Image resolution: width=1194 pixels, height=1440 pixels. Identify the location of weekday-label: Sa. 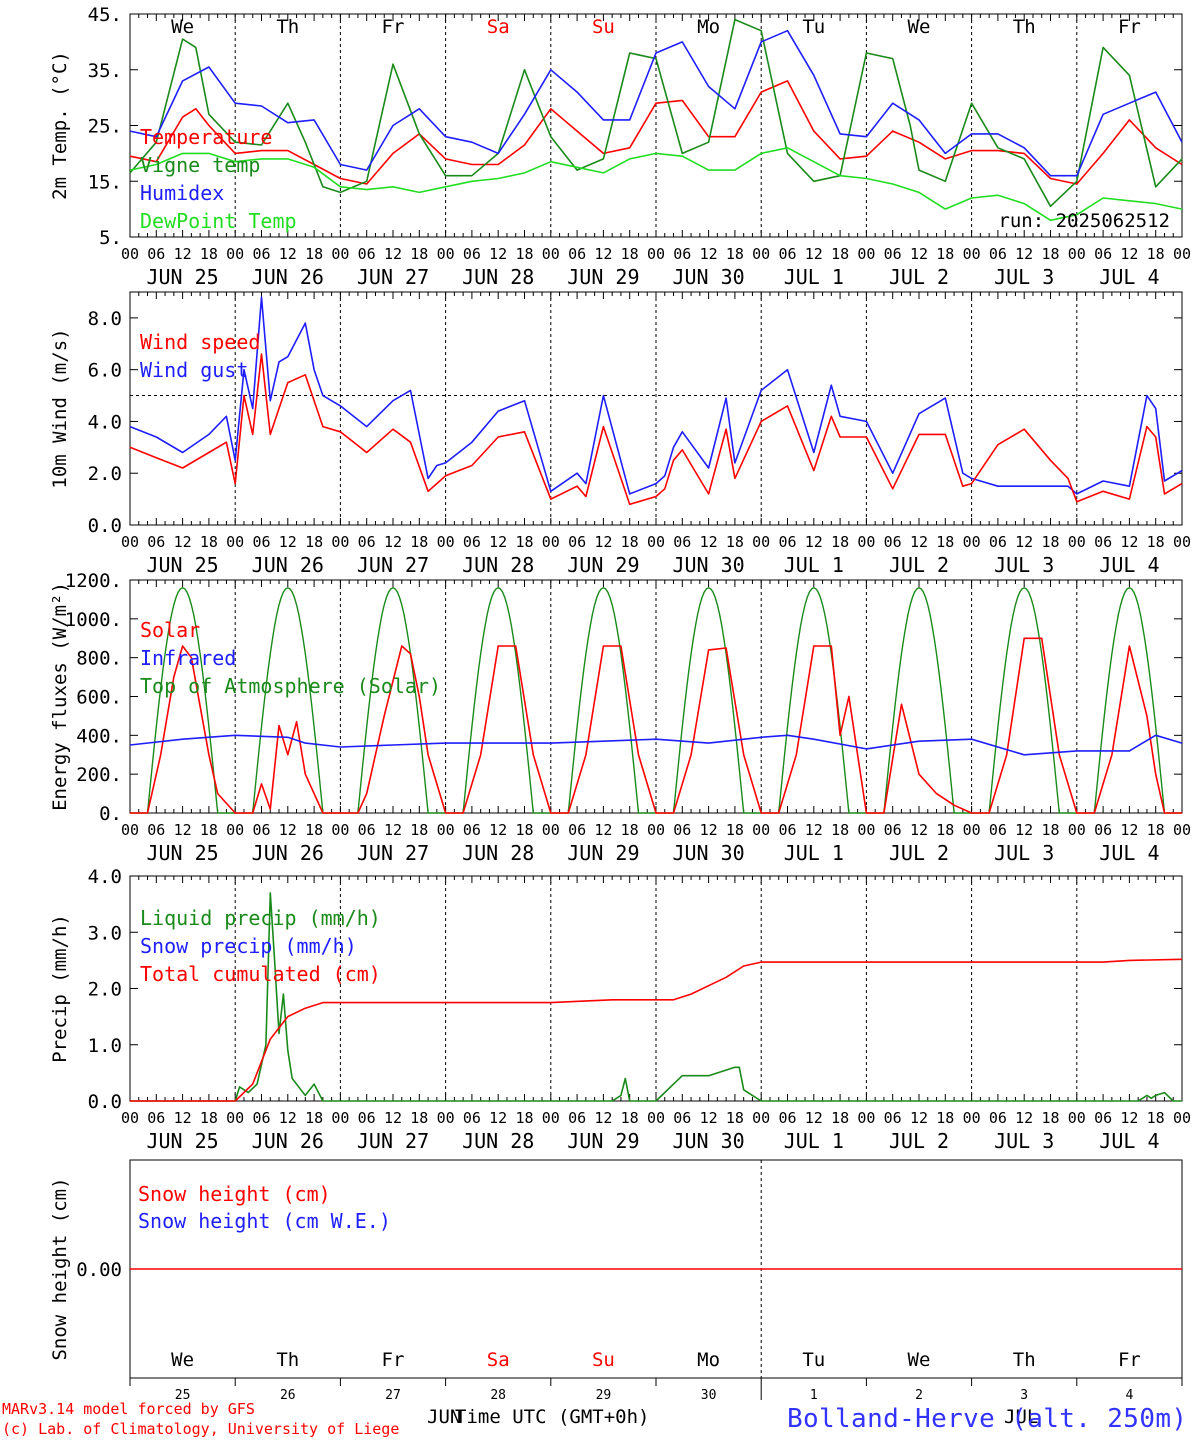
(498, 27).